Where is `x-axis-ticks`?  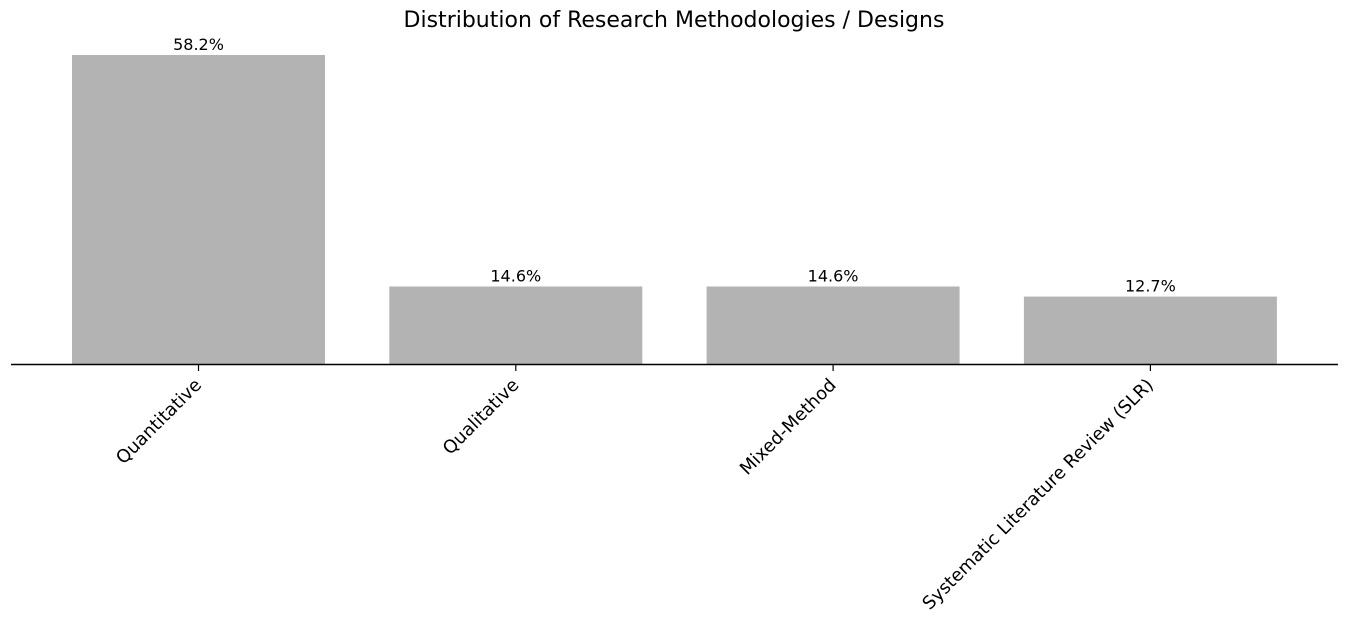 x-axis-ticks is located at coordinates (674, 367).